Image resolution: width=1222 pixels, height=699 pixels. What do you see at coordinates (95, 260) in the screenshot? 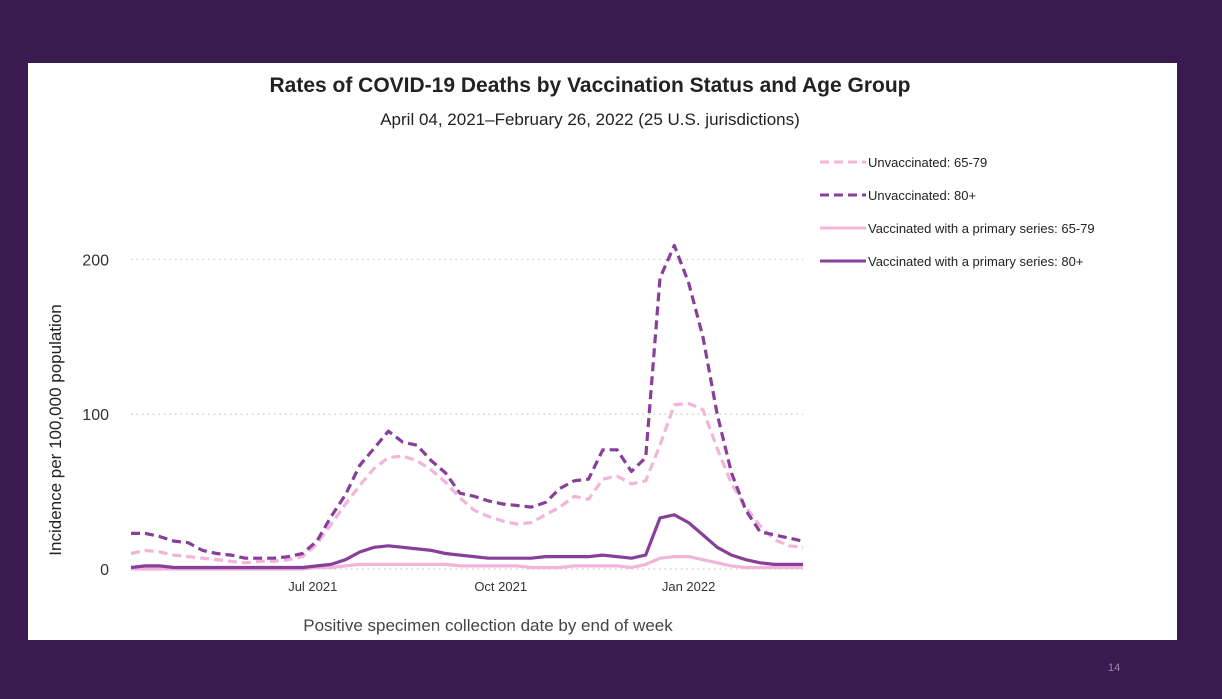
I see `y-tick-label: 200` at bounding box center [95, 260].